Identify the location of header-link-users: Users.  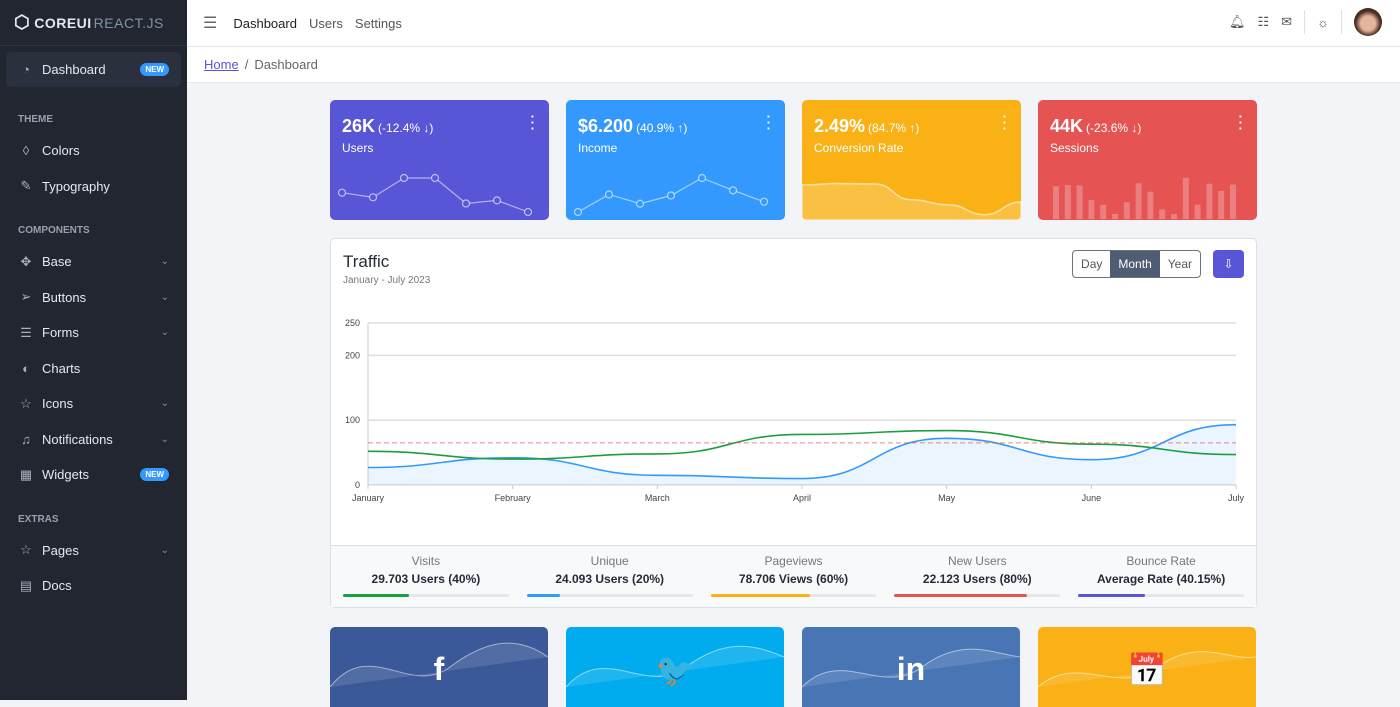
(325, 23).